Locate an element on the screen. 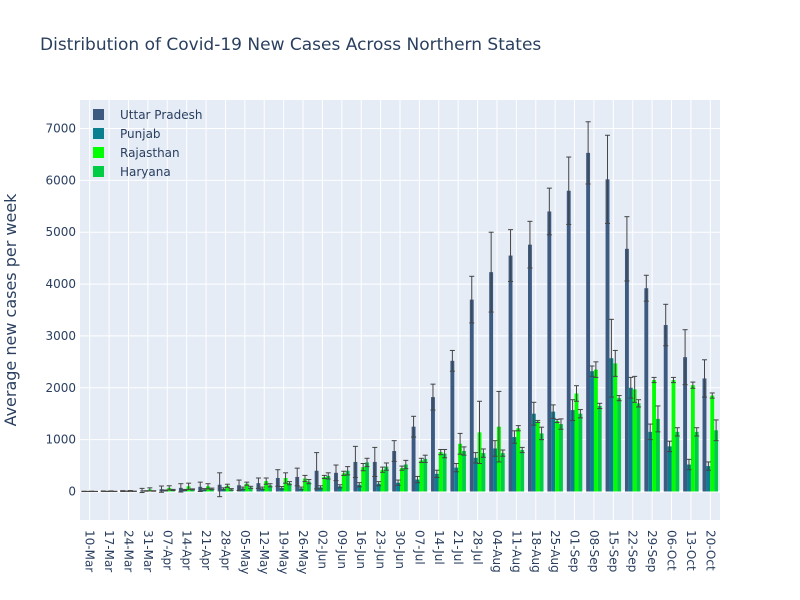 Image resolution: width=800 pixels, height=600 pixels. legend-label: Uttar Pradesh is located at coordinates (161, 115).